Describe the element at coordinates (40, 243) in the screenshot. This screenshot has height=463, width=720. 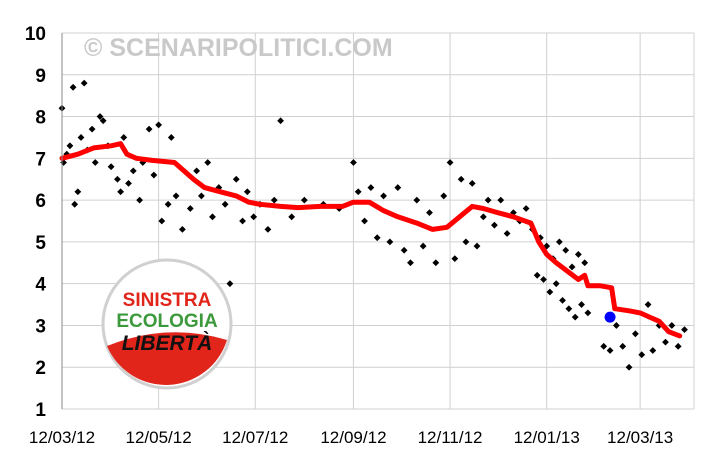
I see `y-tick-label: 5` at that location.